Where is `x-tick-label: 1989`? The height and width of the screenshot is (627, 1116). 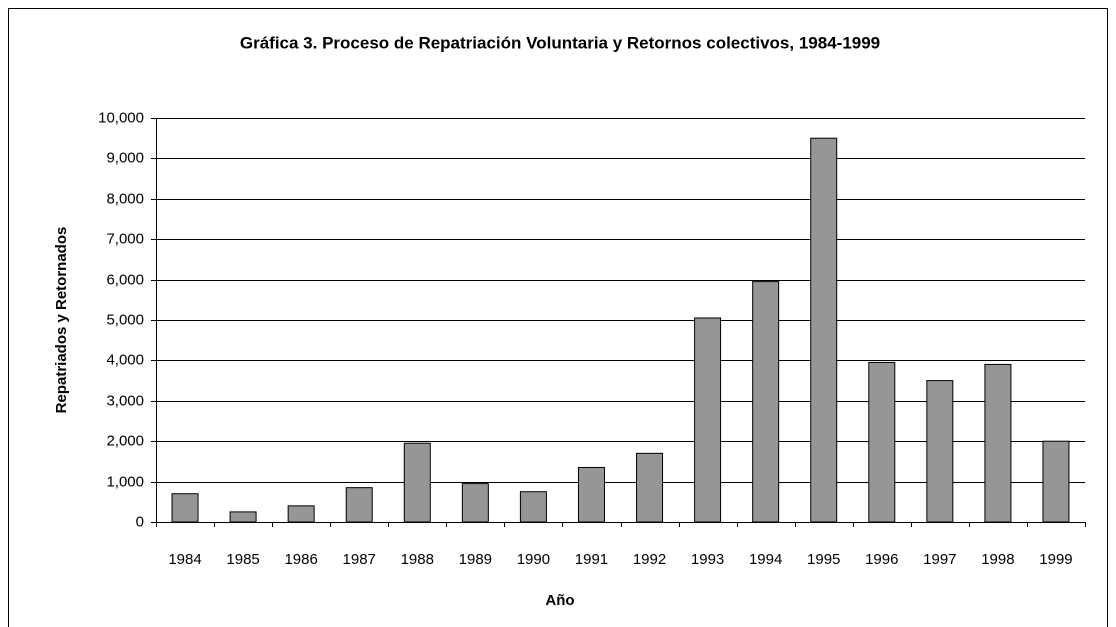
x-tick-label: 1989 is located at coordinates (475, 559).